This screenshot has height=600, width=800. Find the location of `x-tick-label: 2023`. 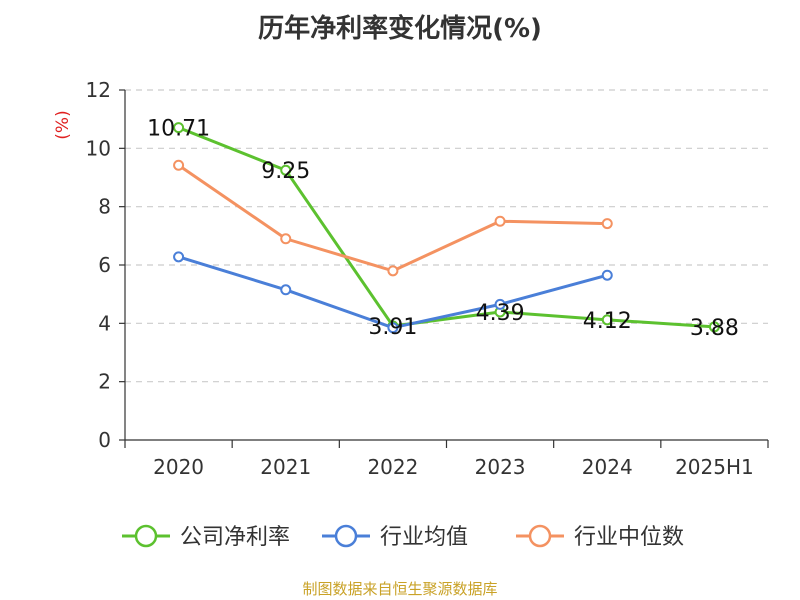

x-tick-label: 2023 is located at coordinates (500, 467).